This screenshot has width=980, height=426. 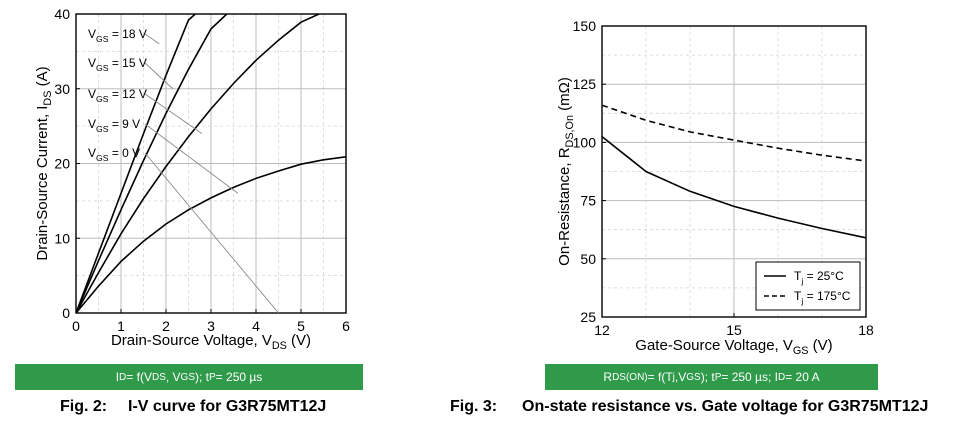 What do you see at coordinates (602, 330) in the screenshot?
I see `x-tick-label: 12` at bounding box center [602, 330].